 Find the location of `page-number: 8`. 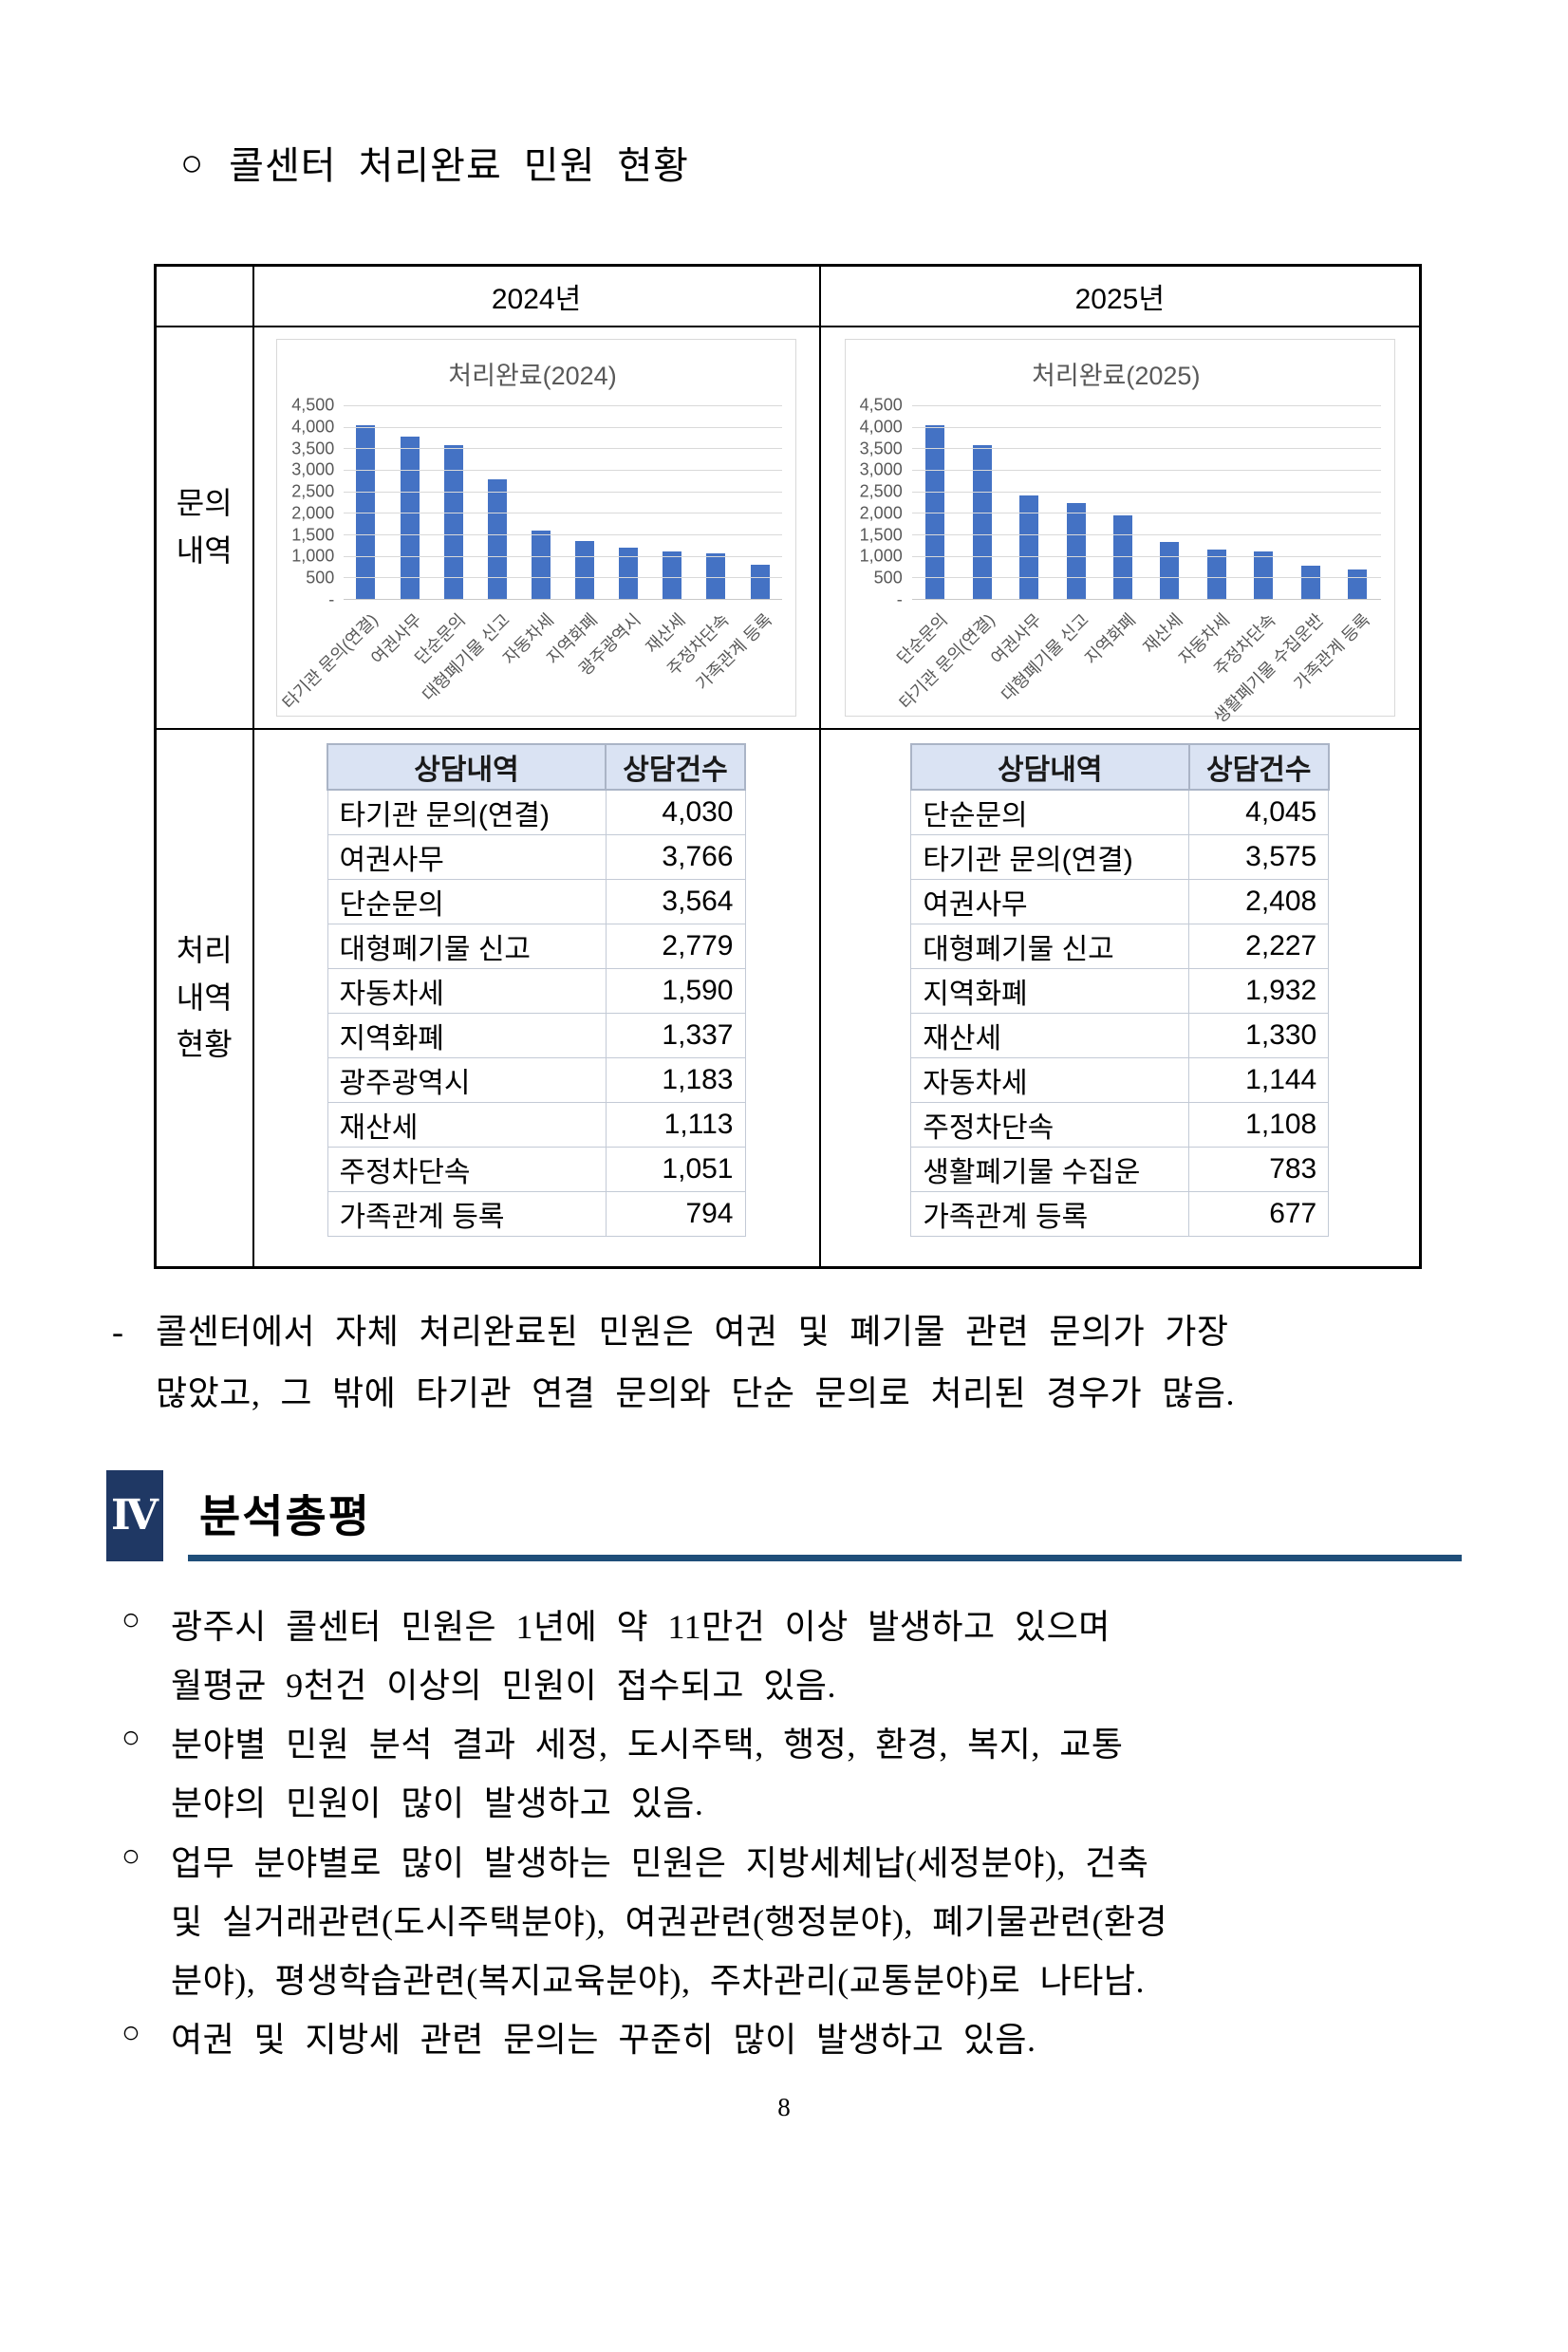

page-number: 8 is located at coordinates (784, 2106).